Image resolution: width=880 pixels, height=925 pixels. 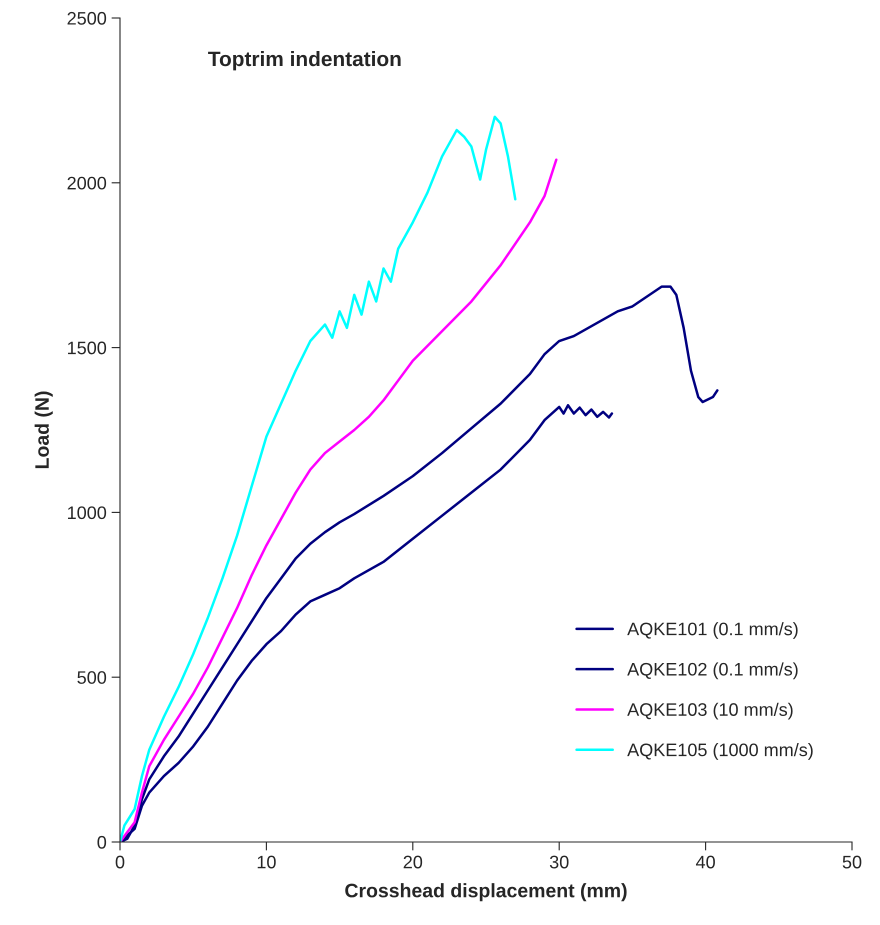 I want to click on x-tick-label: 0, so click(x=120, y=862).